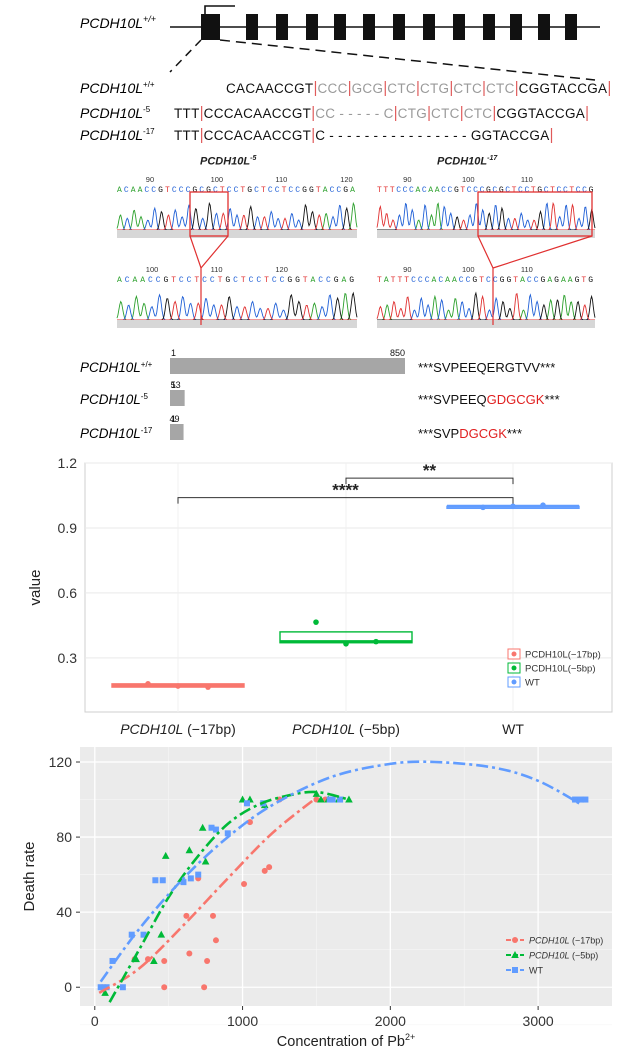  I want to click on zoom-line-right, so click(407, 60).